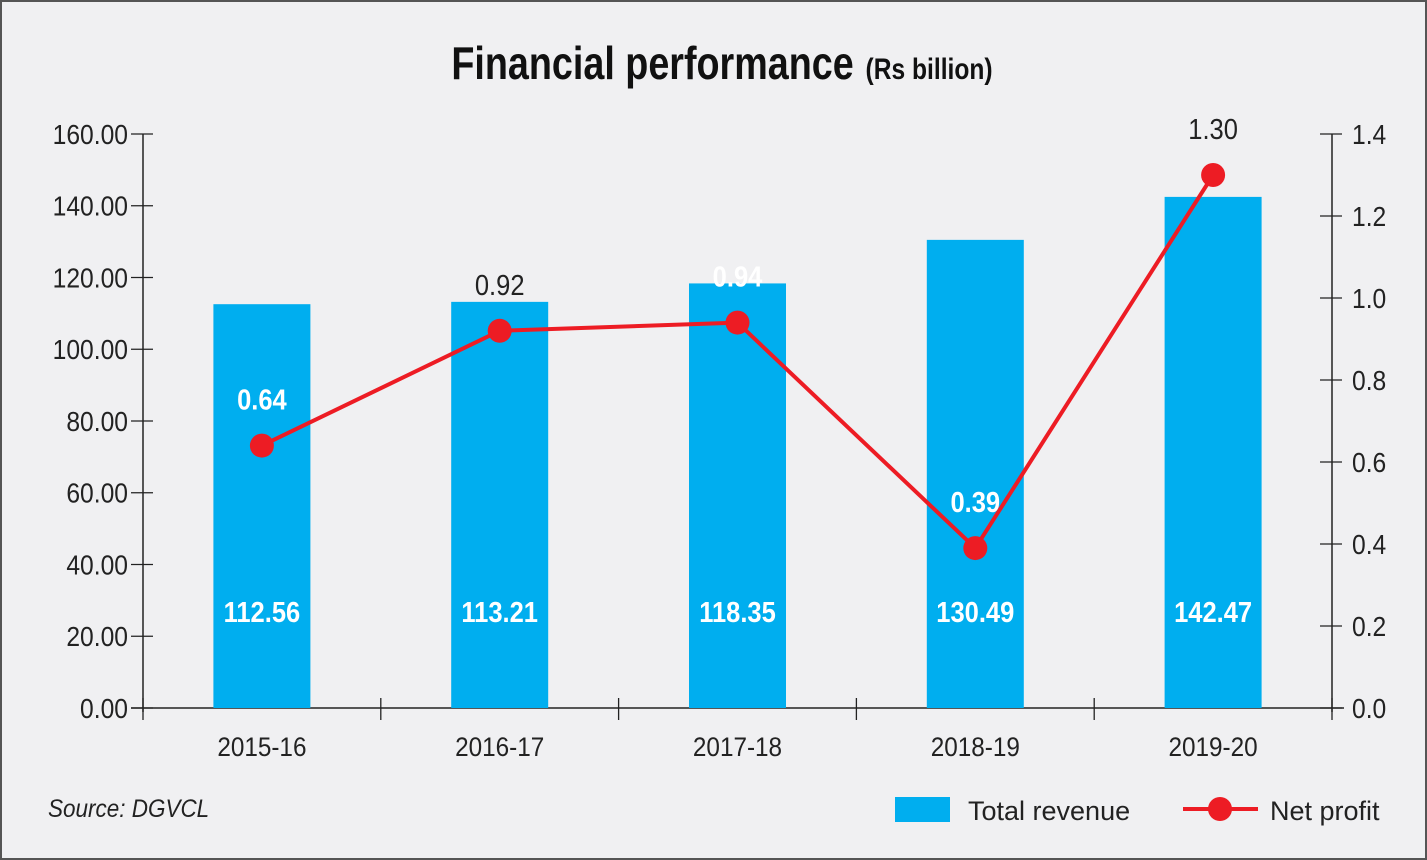 Image resolution: width=1427 pixels, height=860 pixels. What do you see at coordinates (104, 709) in the screenshot?
I see `left-tick-label: 0.00` at bounding box center [104, 709].